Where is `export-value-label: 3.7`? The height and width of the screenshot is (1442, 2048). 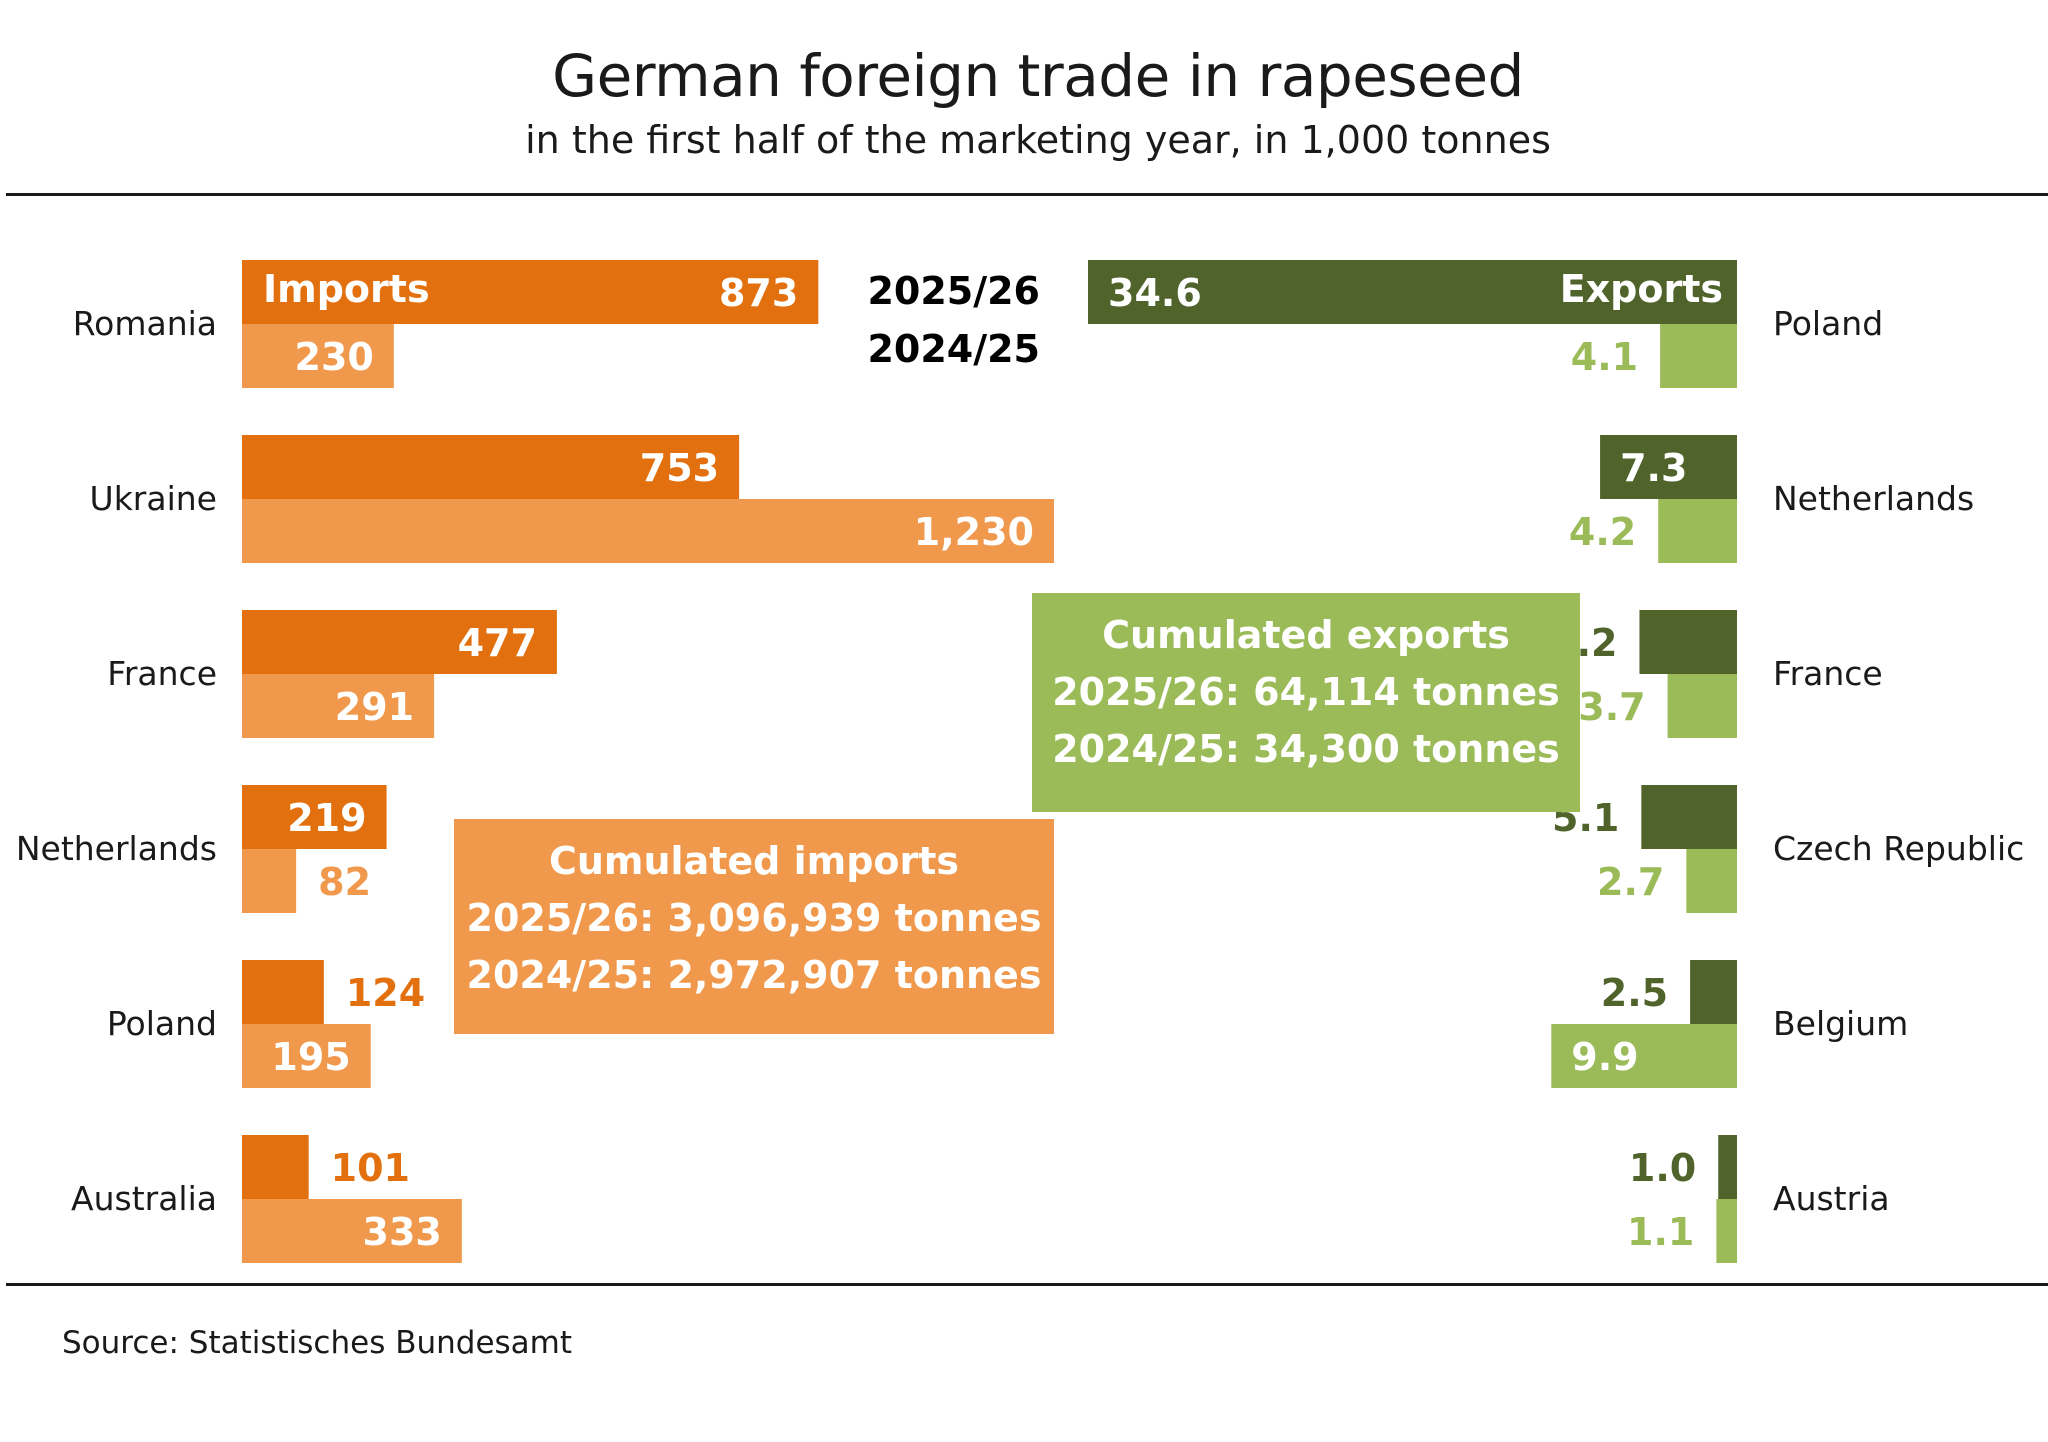
export-value-label: 3.7 is located at coordinates (1611, 707).